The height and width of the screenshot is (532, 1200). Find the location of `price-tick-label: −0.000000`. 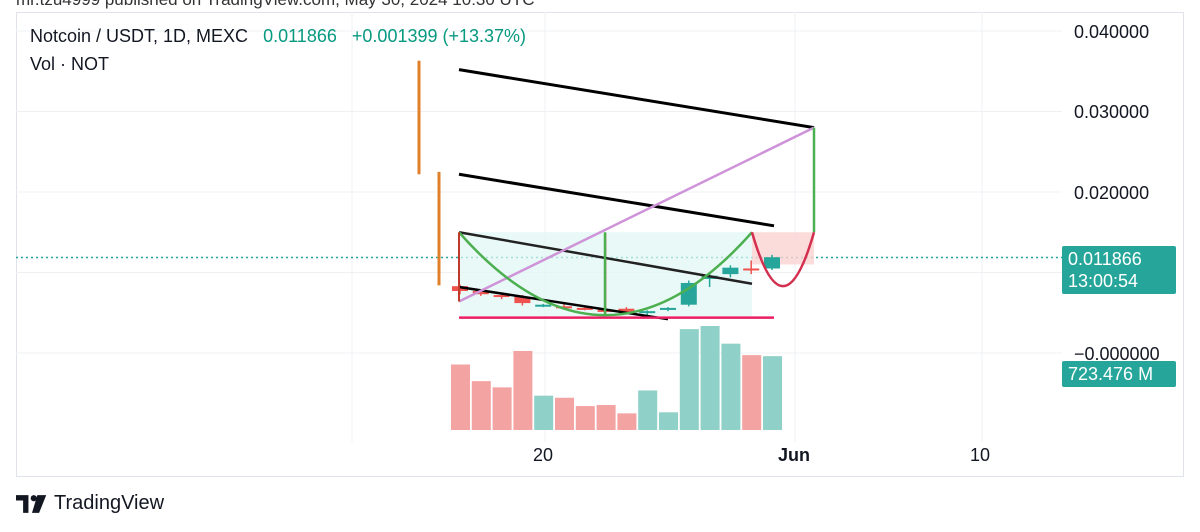

price-tick-label: −0.000000 is located at coordinates (1117, 354).